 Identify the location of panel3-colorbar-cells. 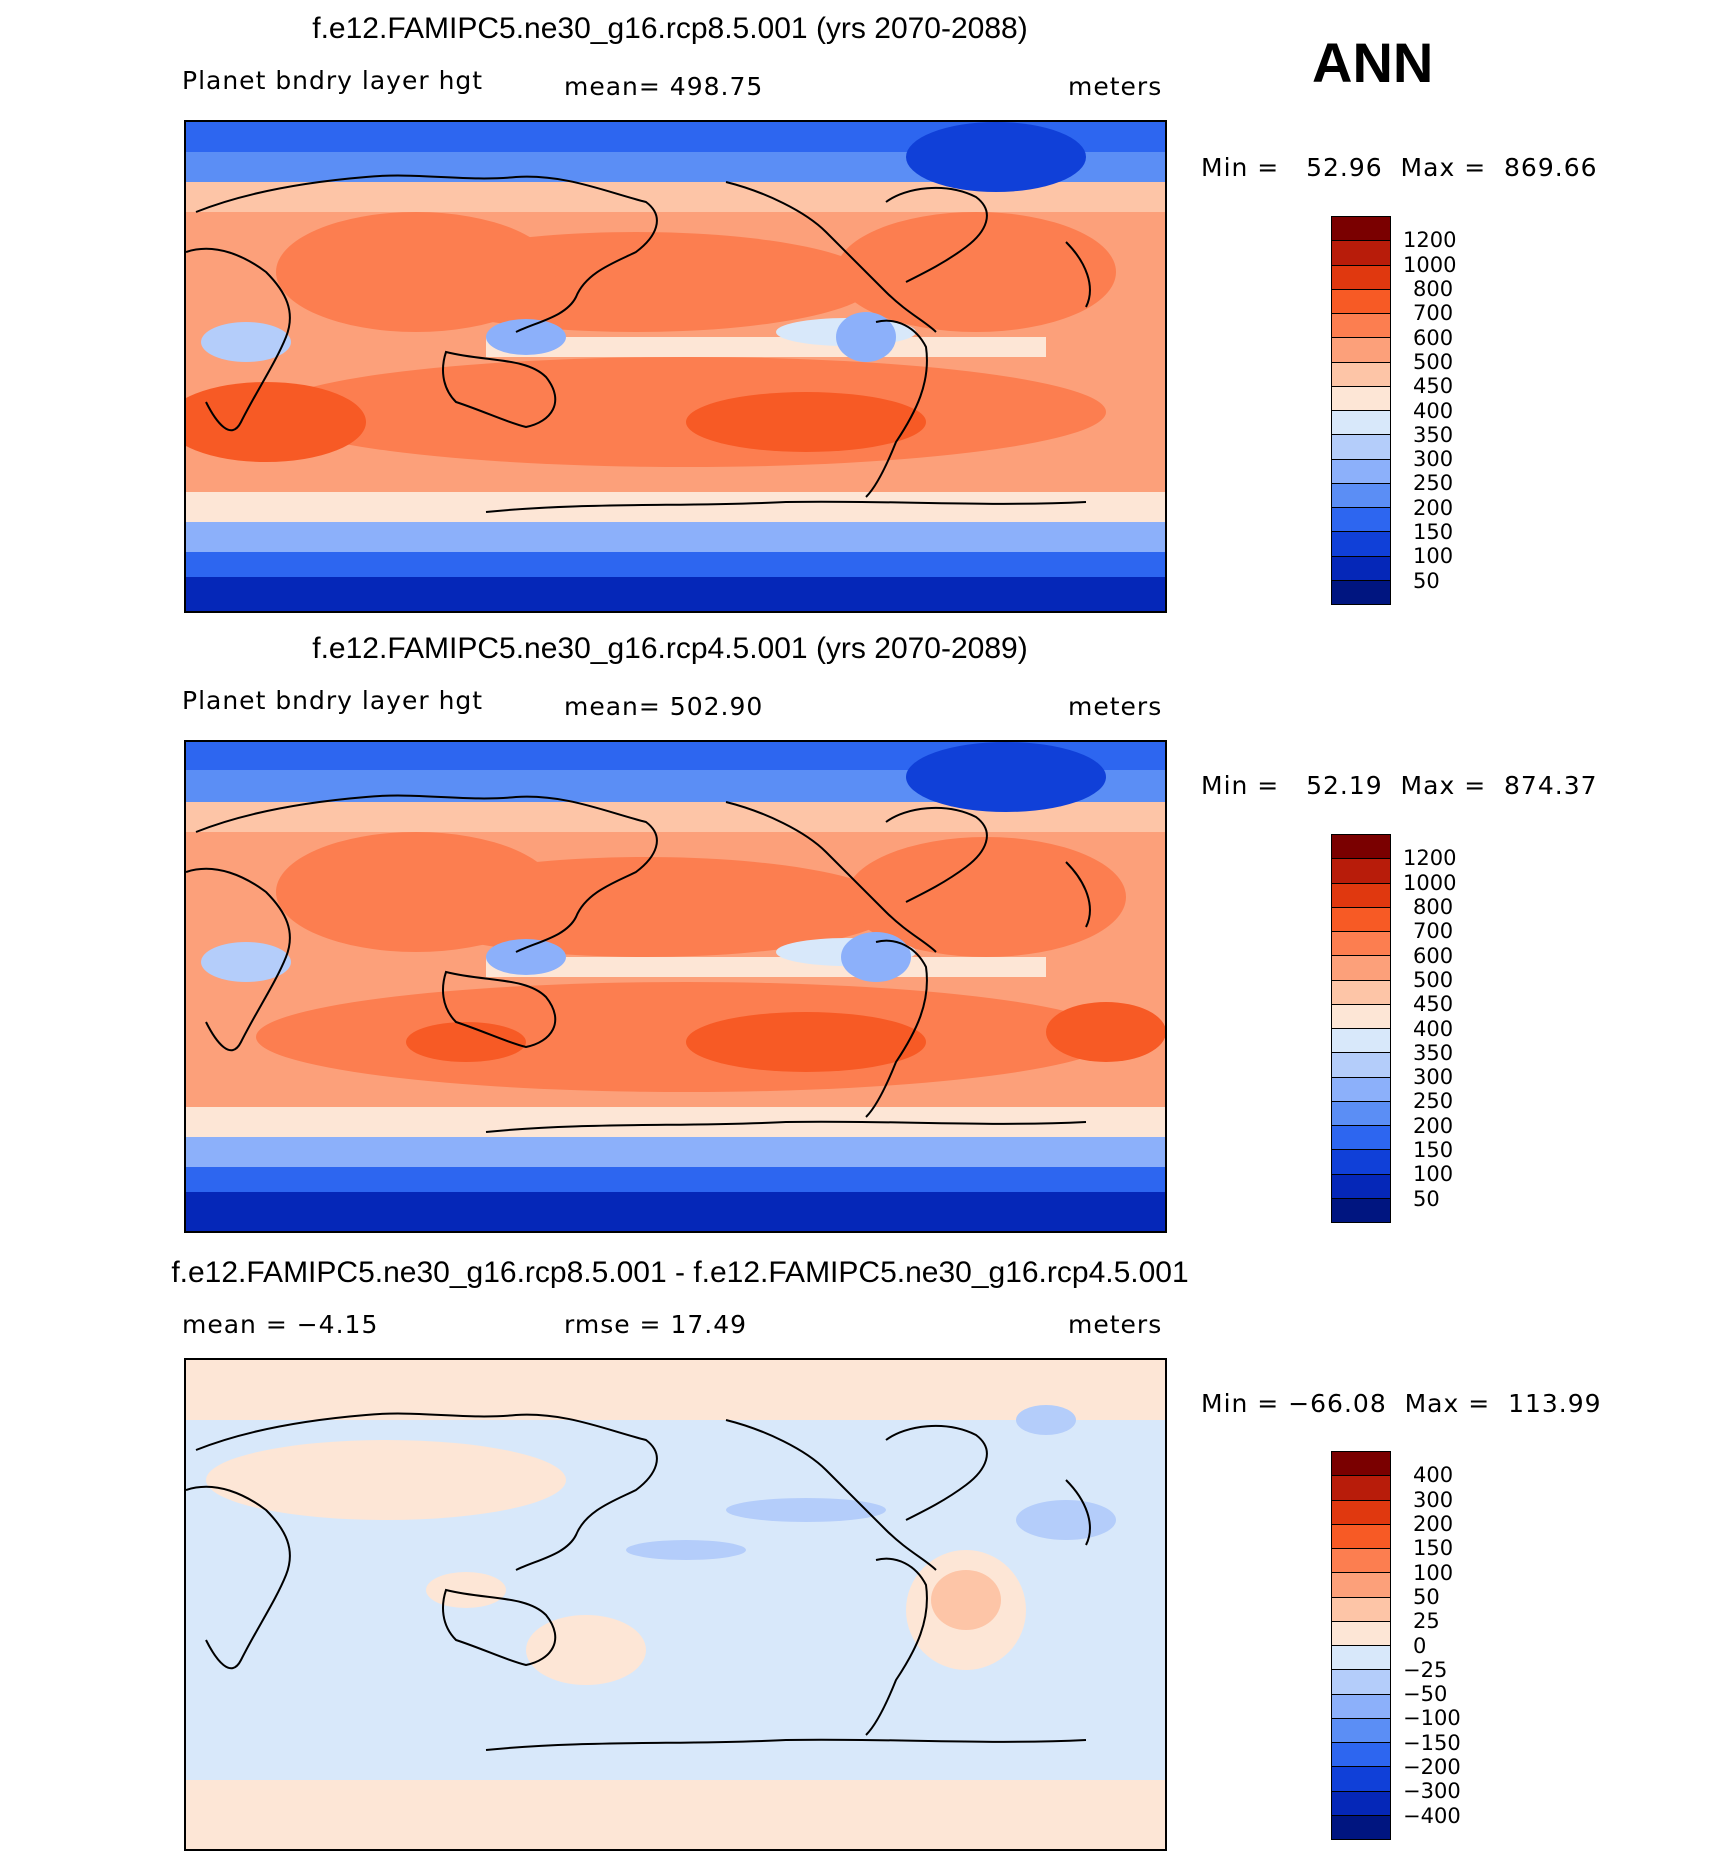
(1361, 1645).